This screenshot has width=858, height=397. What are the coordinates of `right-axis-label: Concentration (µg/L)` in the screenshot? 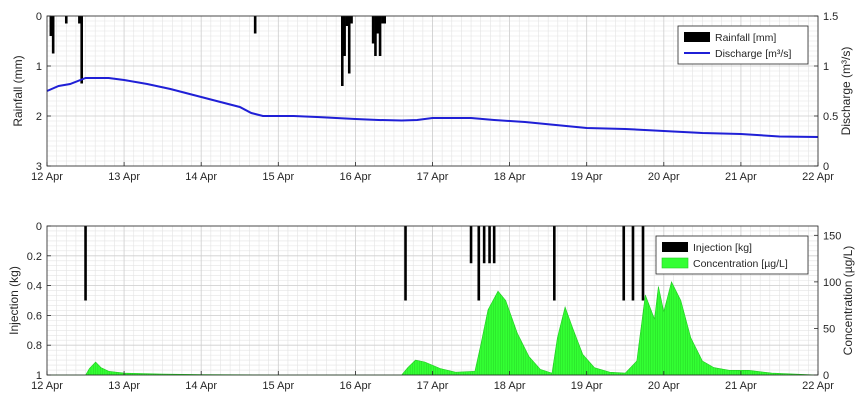 It's located at (848, 301).